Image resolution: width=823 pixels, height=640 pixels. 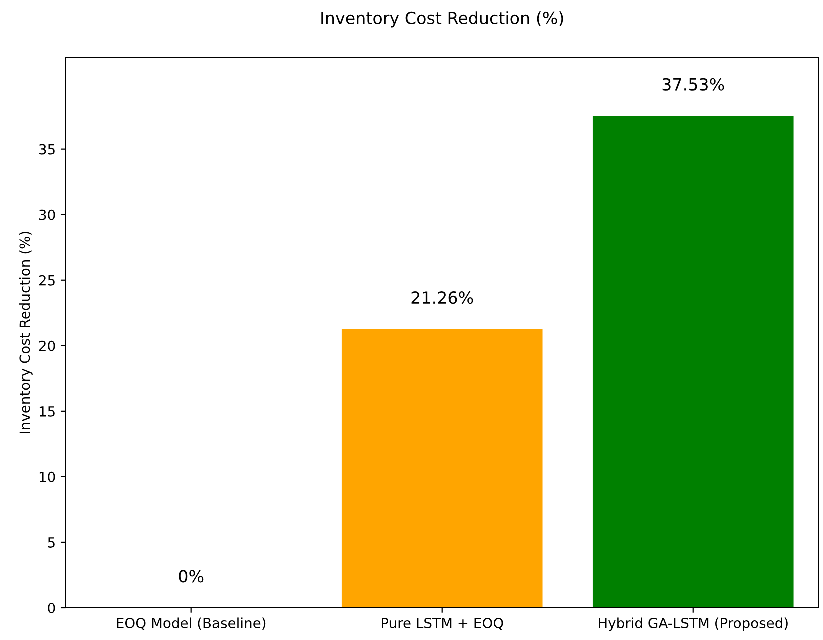 What do you see at coordinates (693, 84) in the screenshot?
I see `data-label: 37.53%` at bounding box center [693, 84].